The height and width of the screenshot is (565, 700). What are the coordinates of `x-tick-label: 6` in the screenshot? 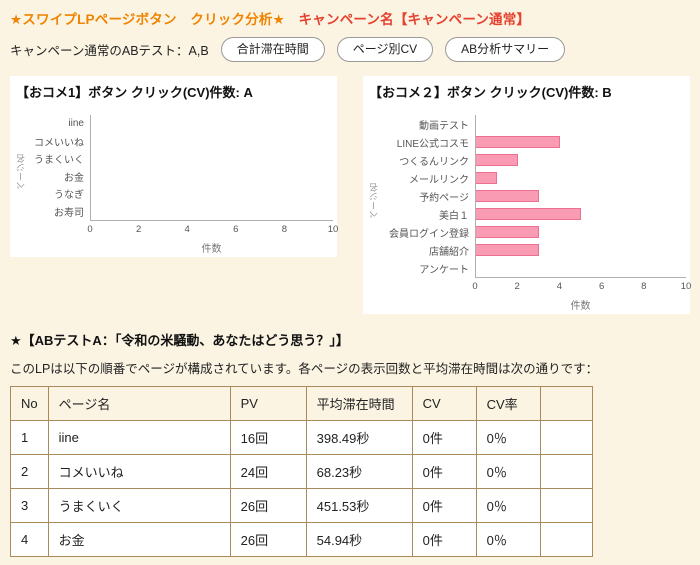 It's located at (601, 287).